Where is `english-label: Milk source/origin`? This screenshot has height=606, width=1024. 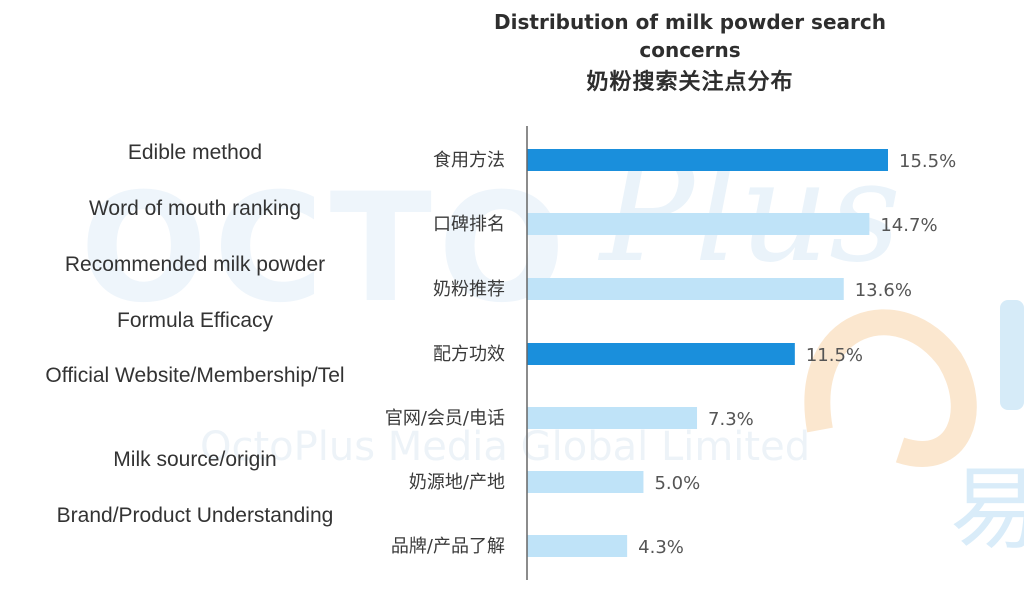
english-label: Milk source/origin is located at coordinates (195, 459).